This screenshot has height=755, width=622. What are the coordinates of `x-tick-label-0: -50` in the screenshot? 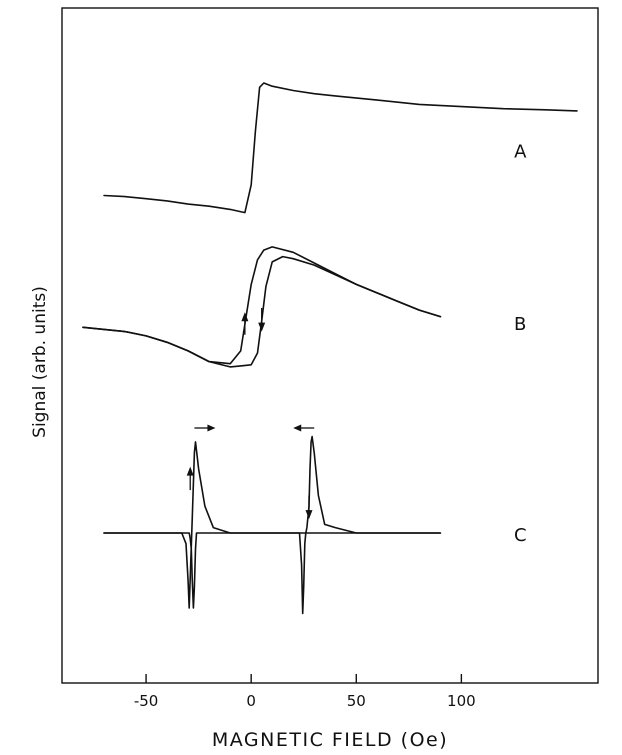 It's located at (146, 701).